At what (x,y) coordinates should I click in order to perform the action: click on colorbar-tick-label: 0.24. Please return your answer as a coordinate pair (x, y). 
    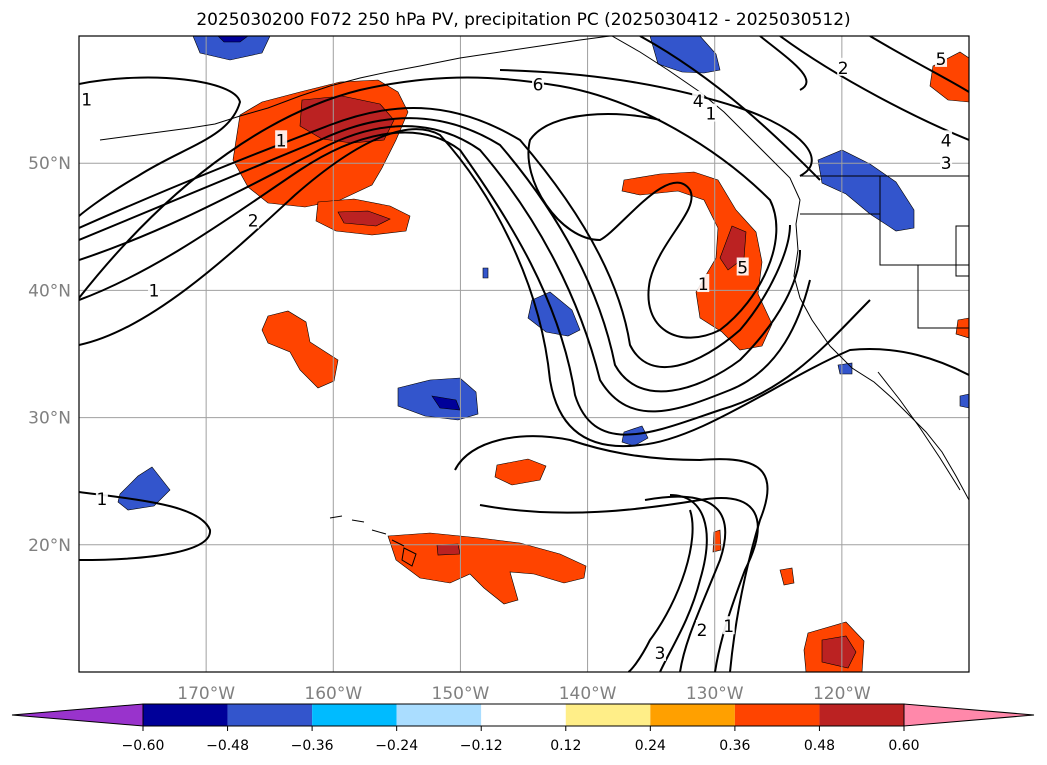
    Looking at the image, I should click on (650, 746).